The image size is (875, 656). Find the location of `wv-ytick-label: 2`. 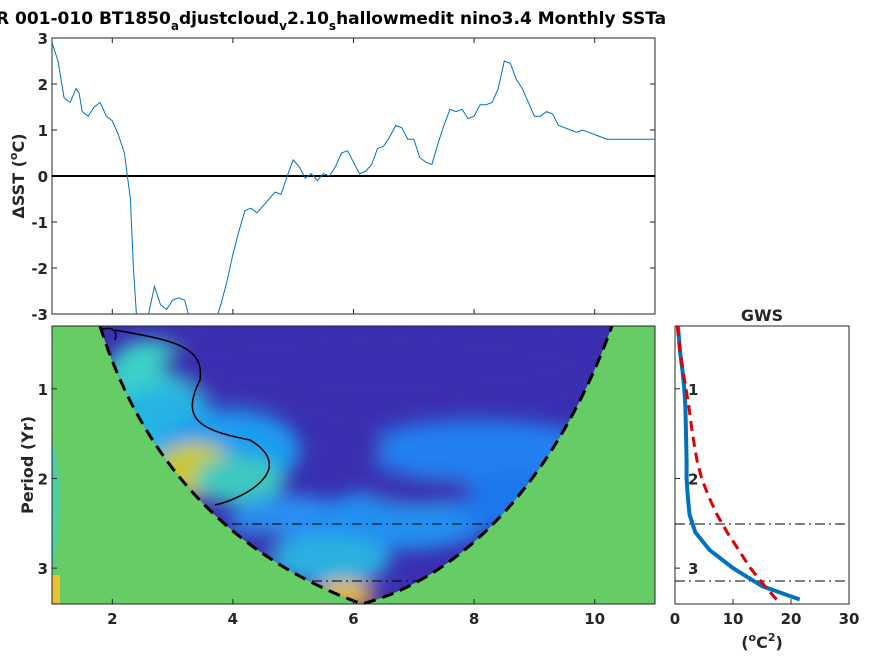

wv-ytick-label: 2 is located at coordinates (43, 479).